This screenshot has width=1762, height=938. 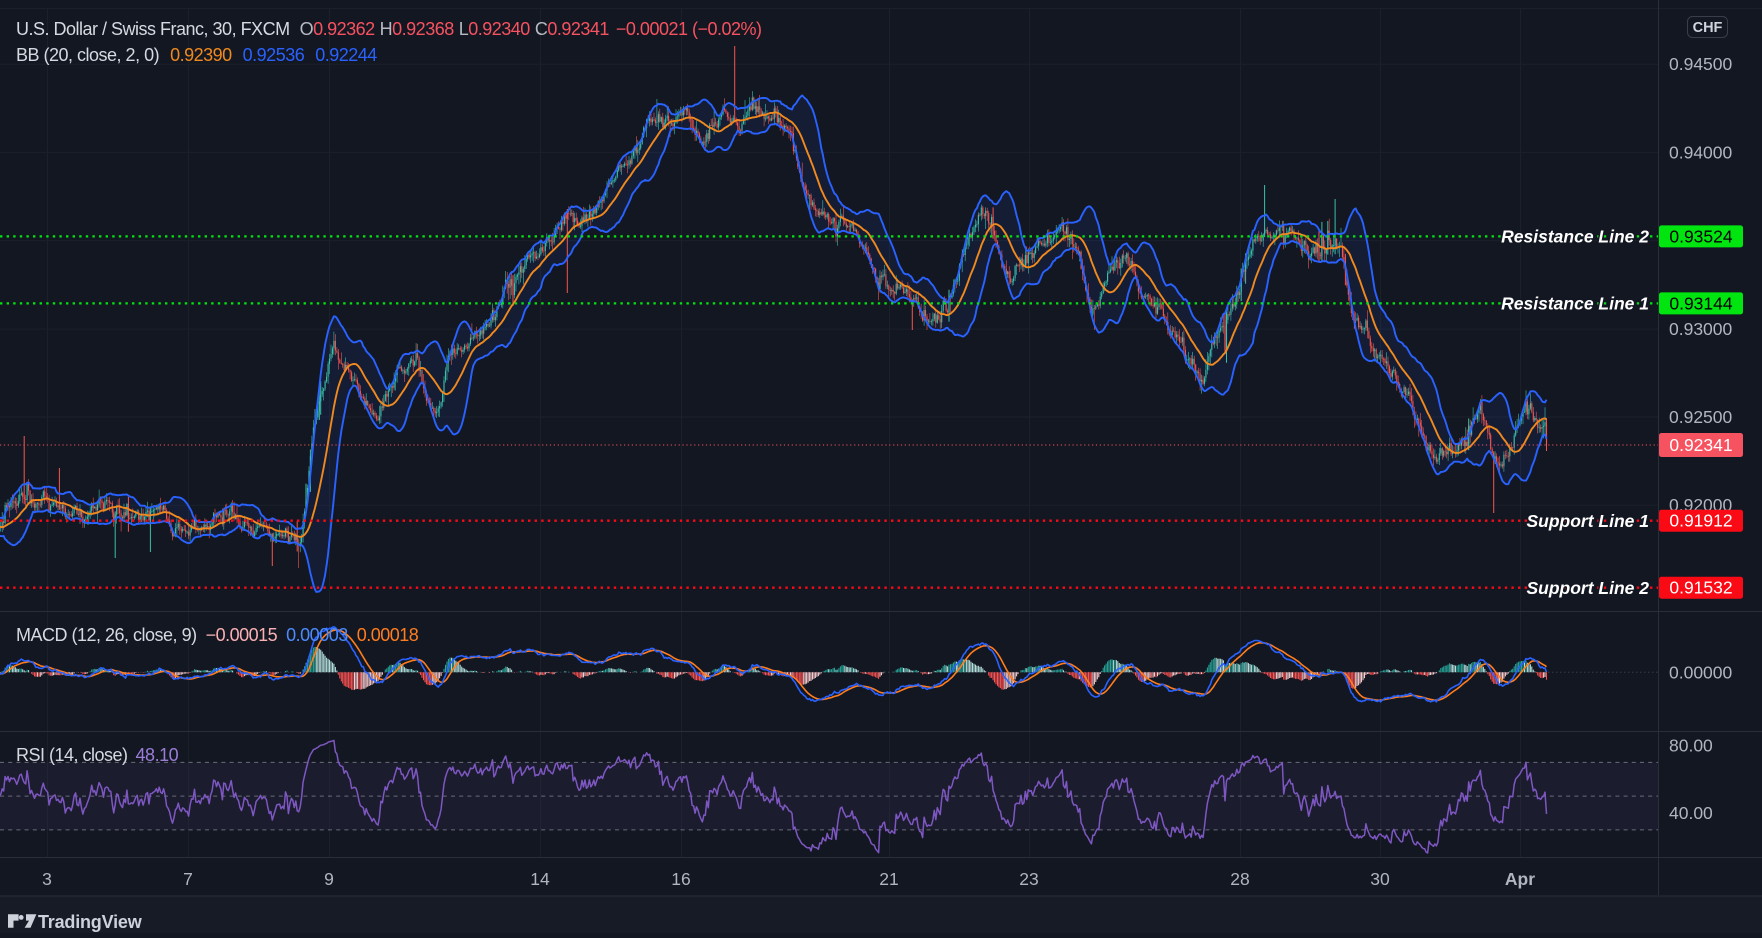 I want to click on svg-text: 30, so click(x=1380, y=879).